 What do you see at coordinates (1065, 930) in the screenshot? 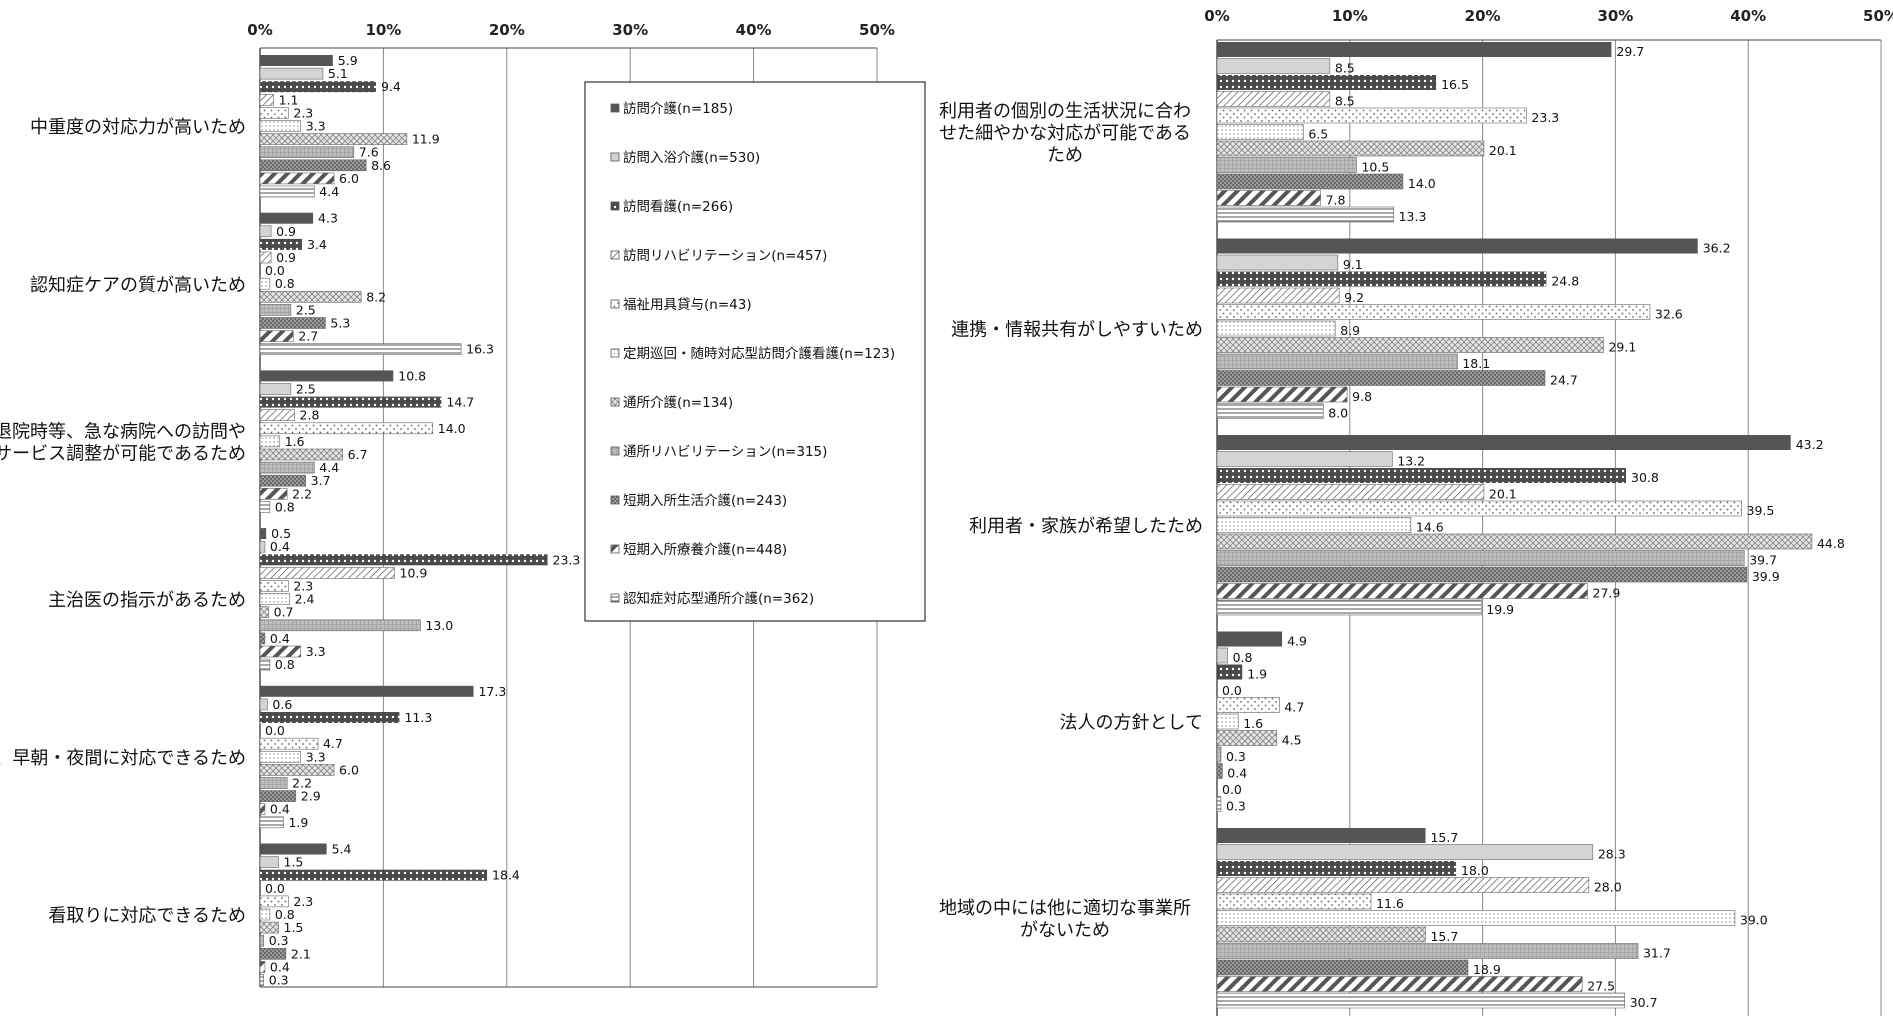
I see `category-label: がないため` at bounding box center [1065, 930].